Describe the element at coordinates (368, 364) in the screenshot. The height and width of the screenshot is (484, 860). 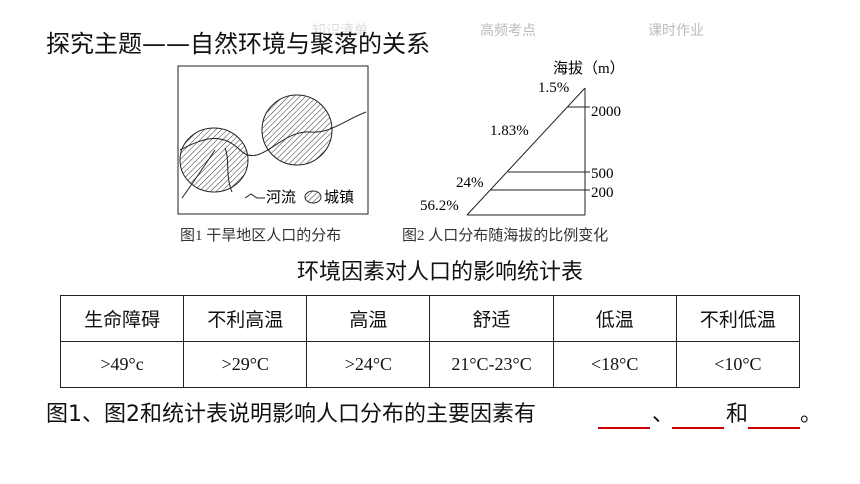
I see `cell: >24°C` at that location.